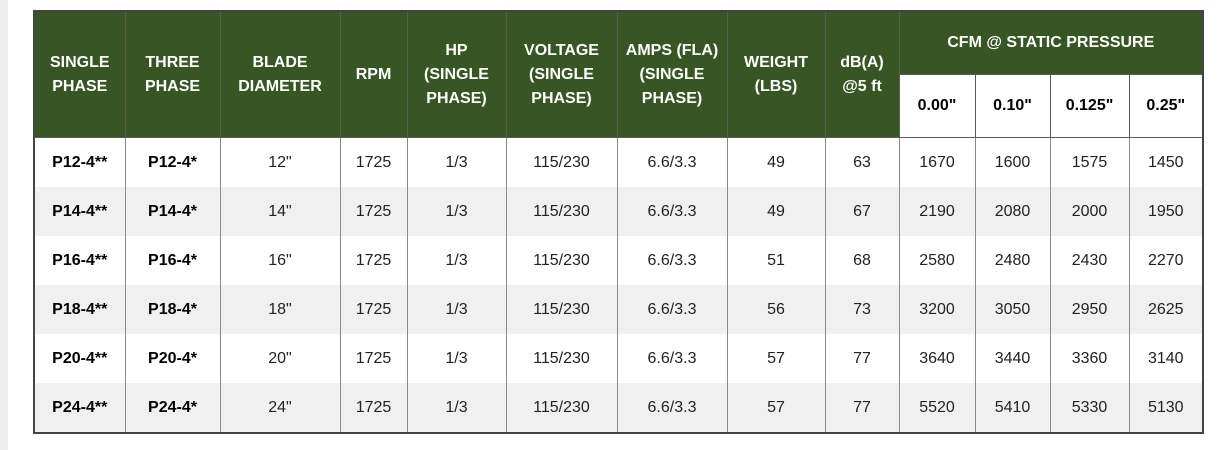 The width and height of the screenshot is (1229, 450). Describe the element at coordinates (79, 260) in the screenshot. I see `cell-single-phase: P16-4**` at that location.